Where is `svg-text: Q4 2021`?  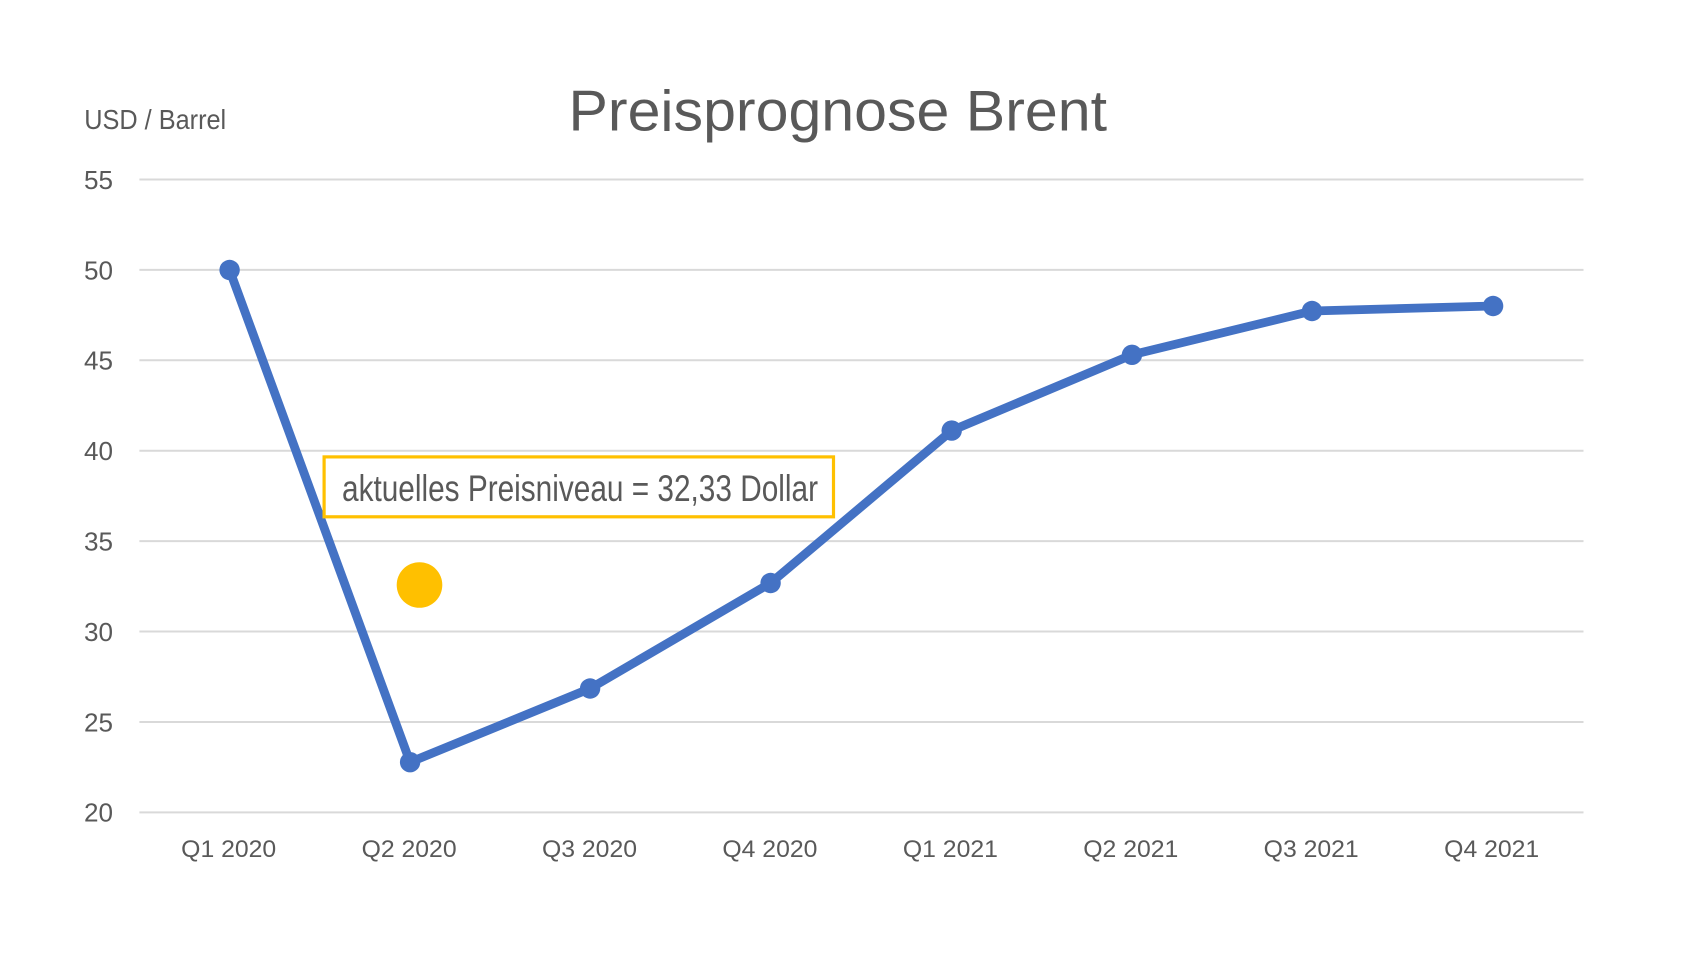
svg-text: Q4 2021 is located at coordinates (1491, 849).